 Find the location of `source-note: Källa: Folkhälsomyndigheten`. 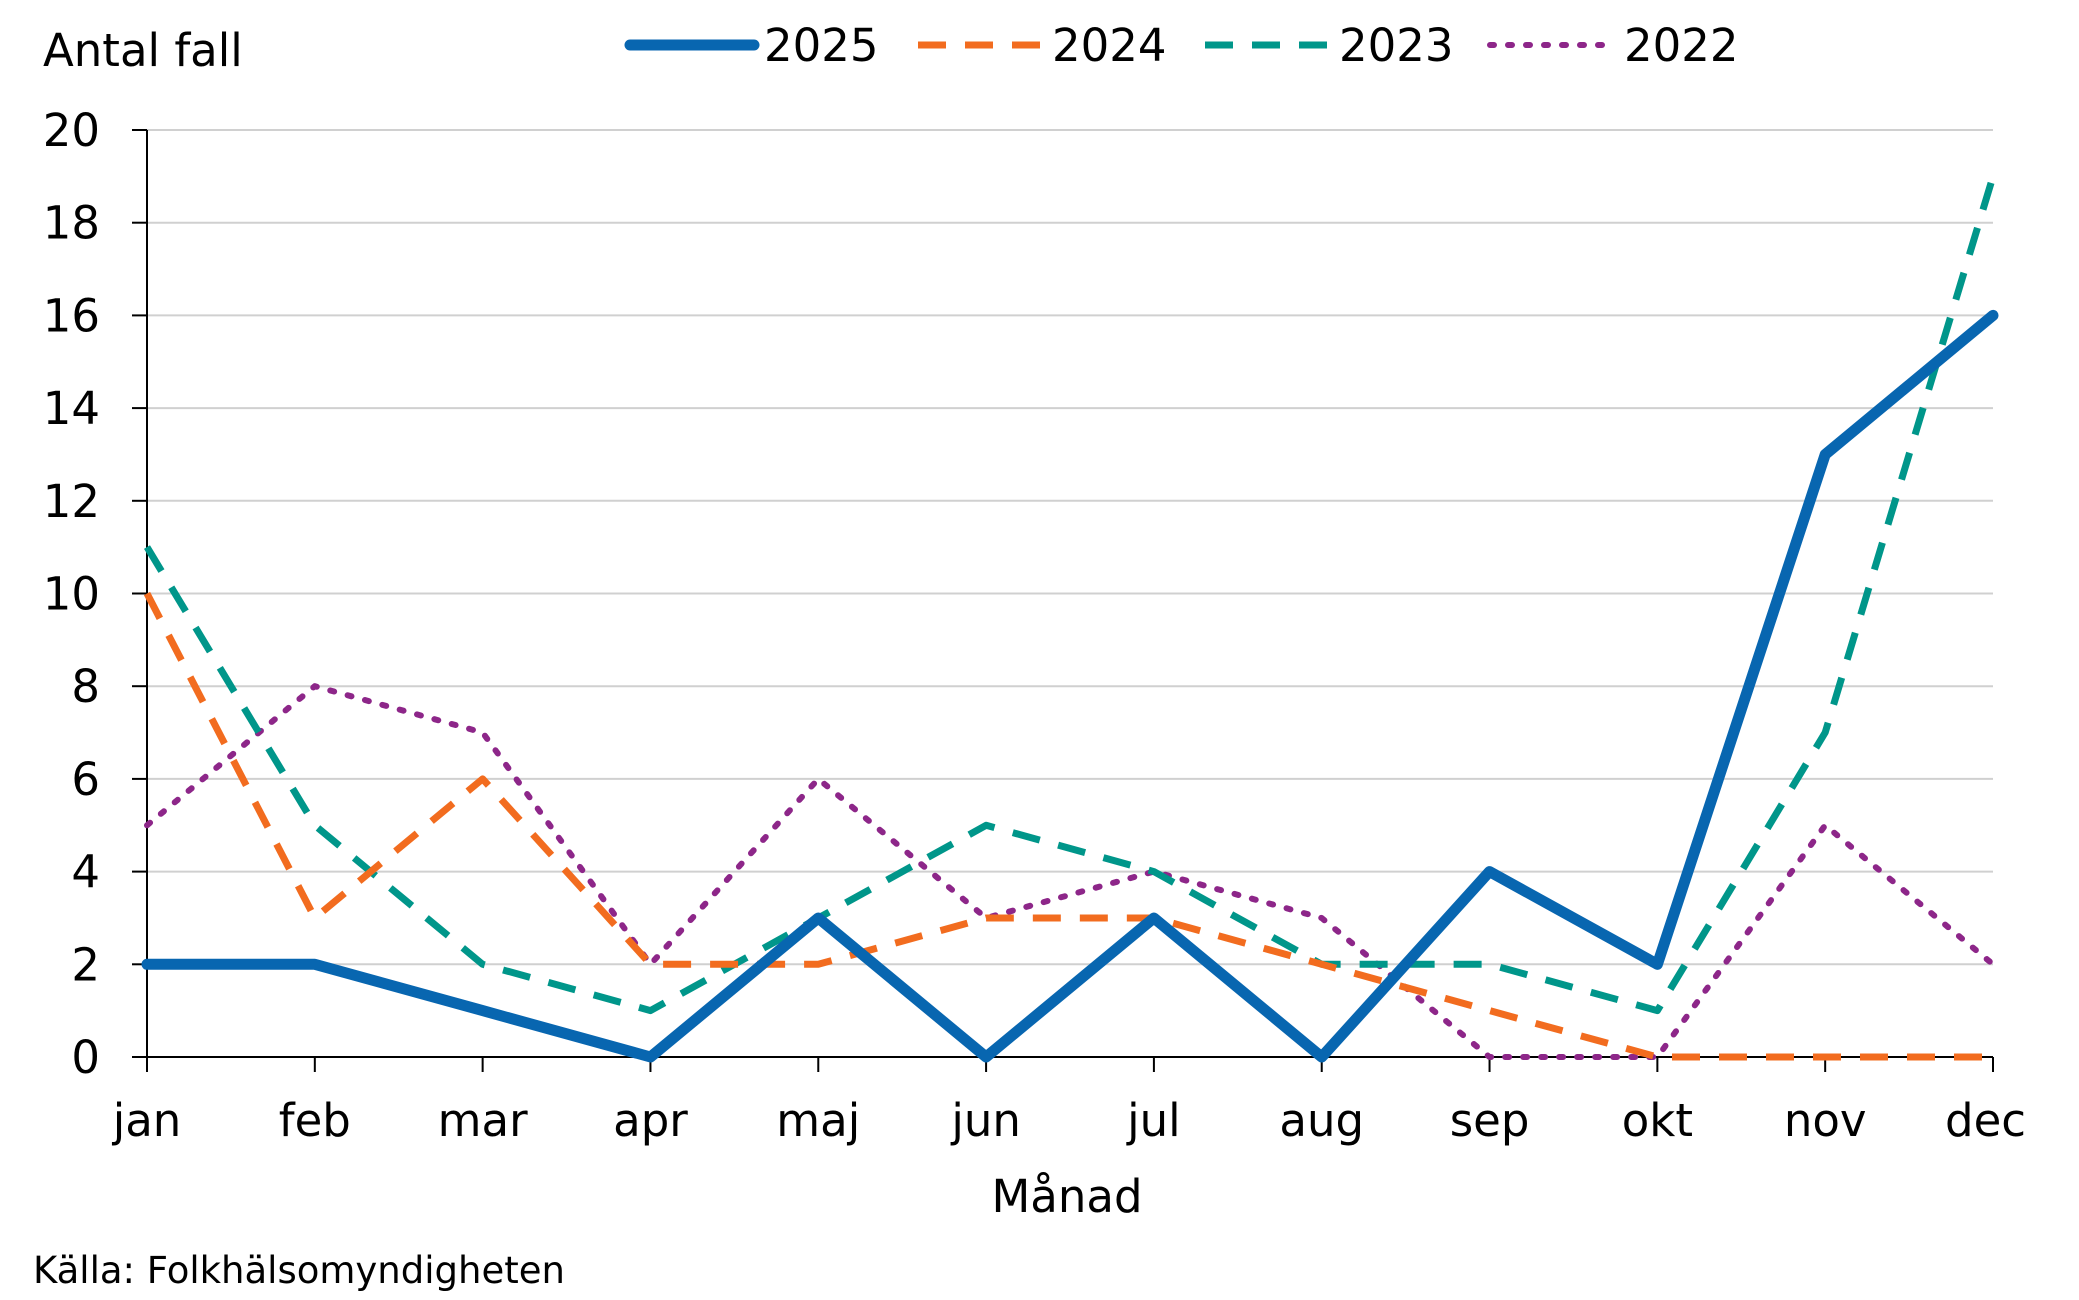

source-note: Källa: Folkhälsomyndigheten is located at coordinates (299, 1270).